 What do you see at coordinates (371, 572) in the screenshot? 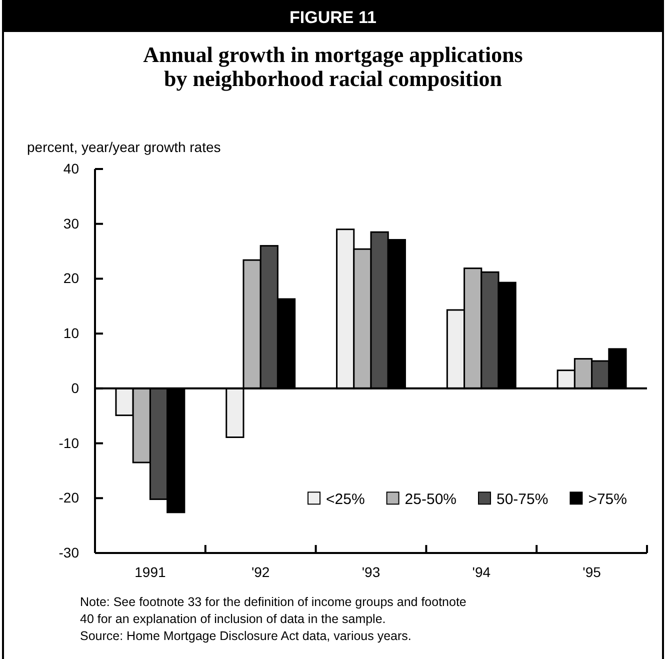
I see `x-tick-label: '93` at bounding box center [371, 572].